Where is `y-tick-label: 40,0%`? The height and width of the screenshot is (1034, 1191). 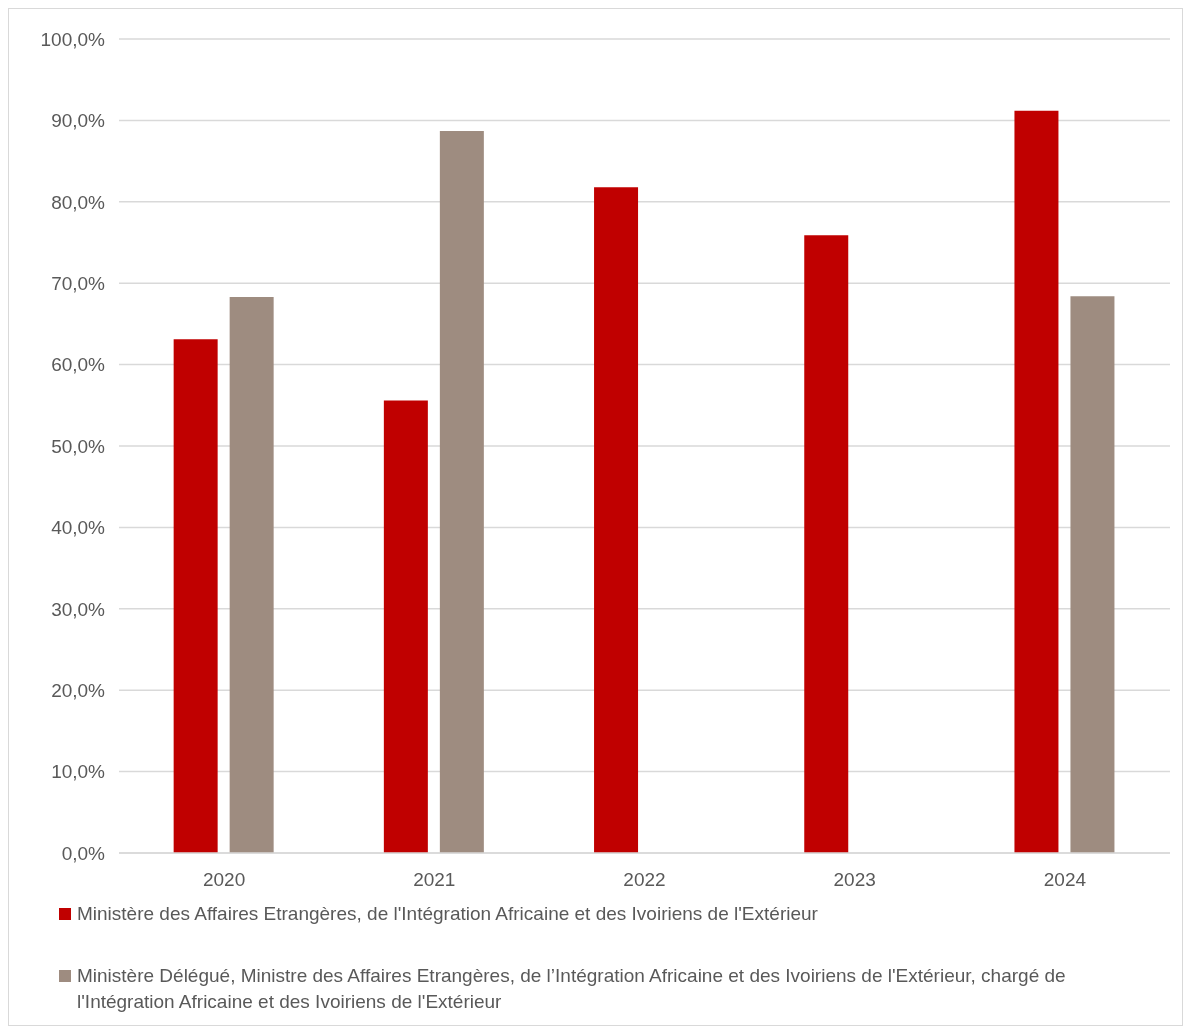
y-tick-label: 40,0% is located at coordinates (78, 528).